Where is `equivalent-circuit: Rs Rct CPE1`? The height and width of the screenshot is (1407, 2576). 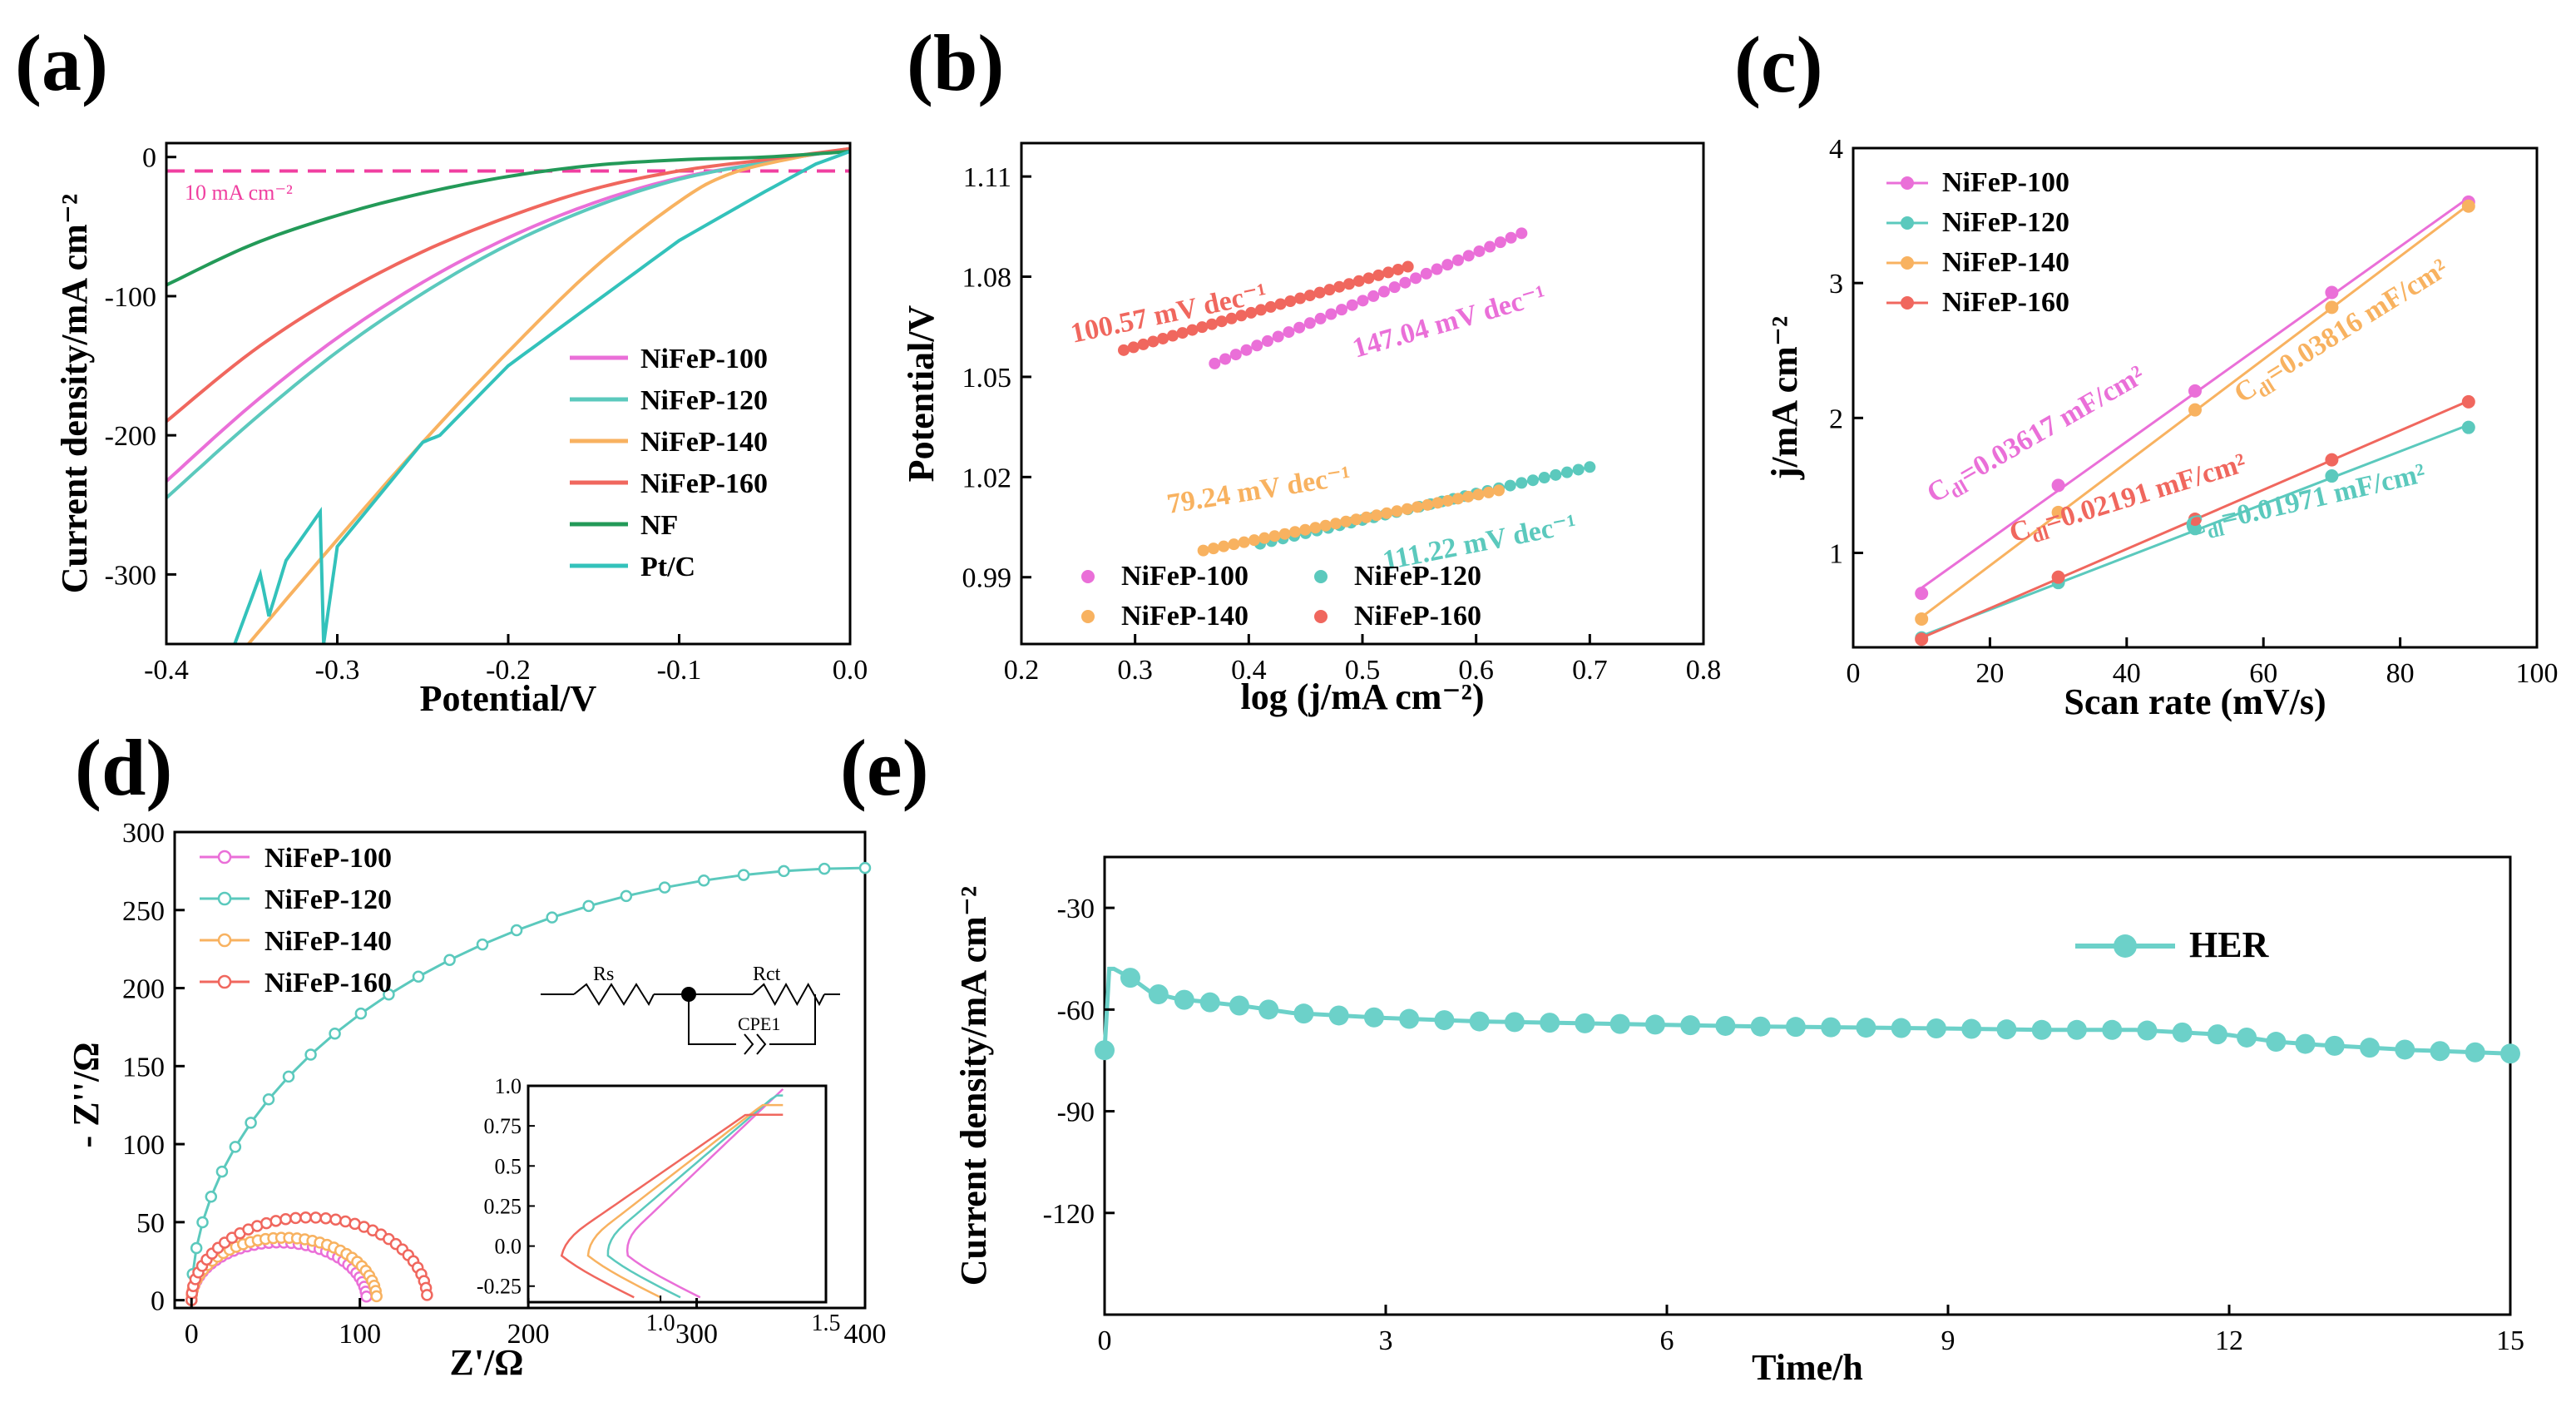
equivalent-circuit: Rs Rct CPE1 is located at coordinates (690, 1009).